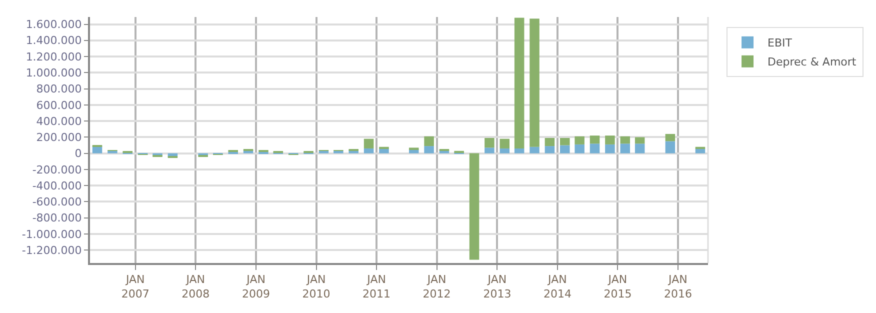 Image resolution: width=876 pixels, height=313 pixels. I want to click on x-tick-label: JAN 2008, so click(196, 286).